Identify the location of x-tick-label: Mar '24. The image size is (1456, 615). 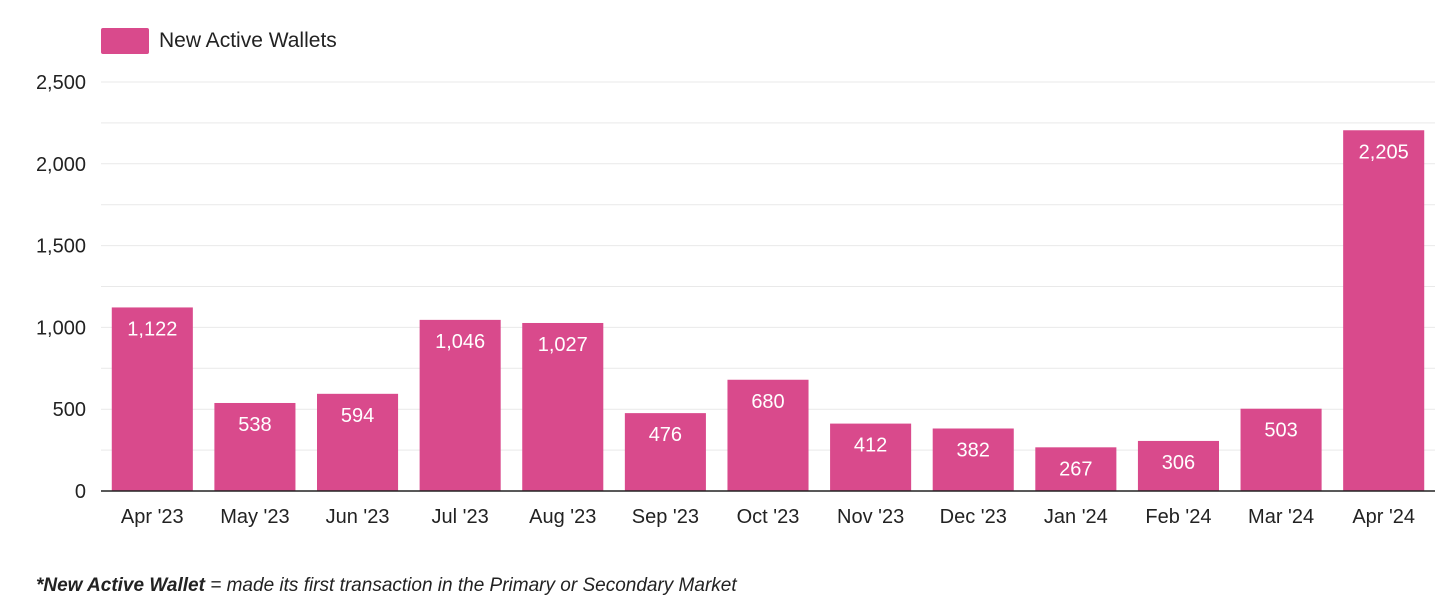
(1281, 517).